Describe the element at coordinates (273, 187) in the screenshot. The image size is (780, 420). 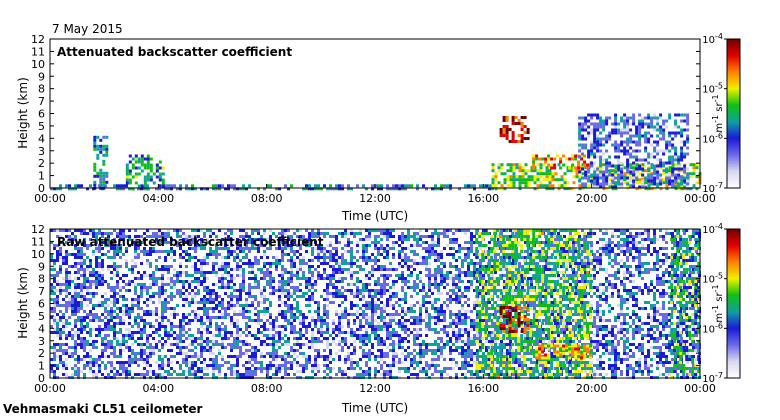
I see `feature-surface-layer` at that location.